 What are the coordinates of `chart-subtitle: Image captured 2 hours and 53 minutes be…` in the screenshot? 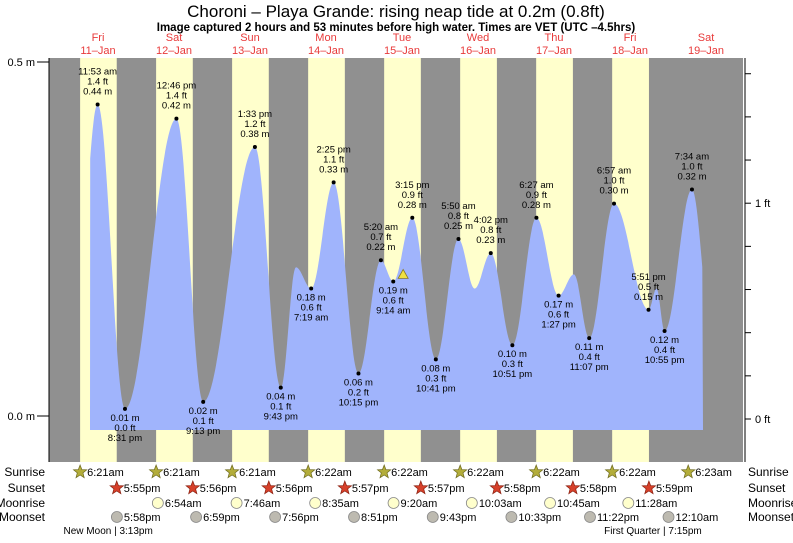 It's located at (396, 28).